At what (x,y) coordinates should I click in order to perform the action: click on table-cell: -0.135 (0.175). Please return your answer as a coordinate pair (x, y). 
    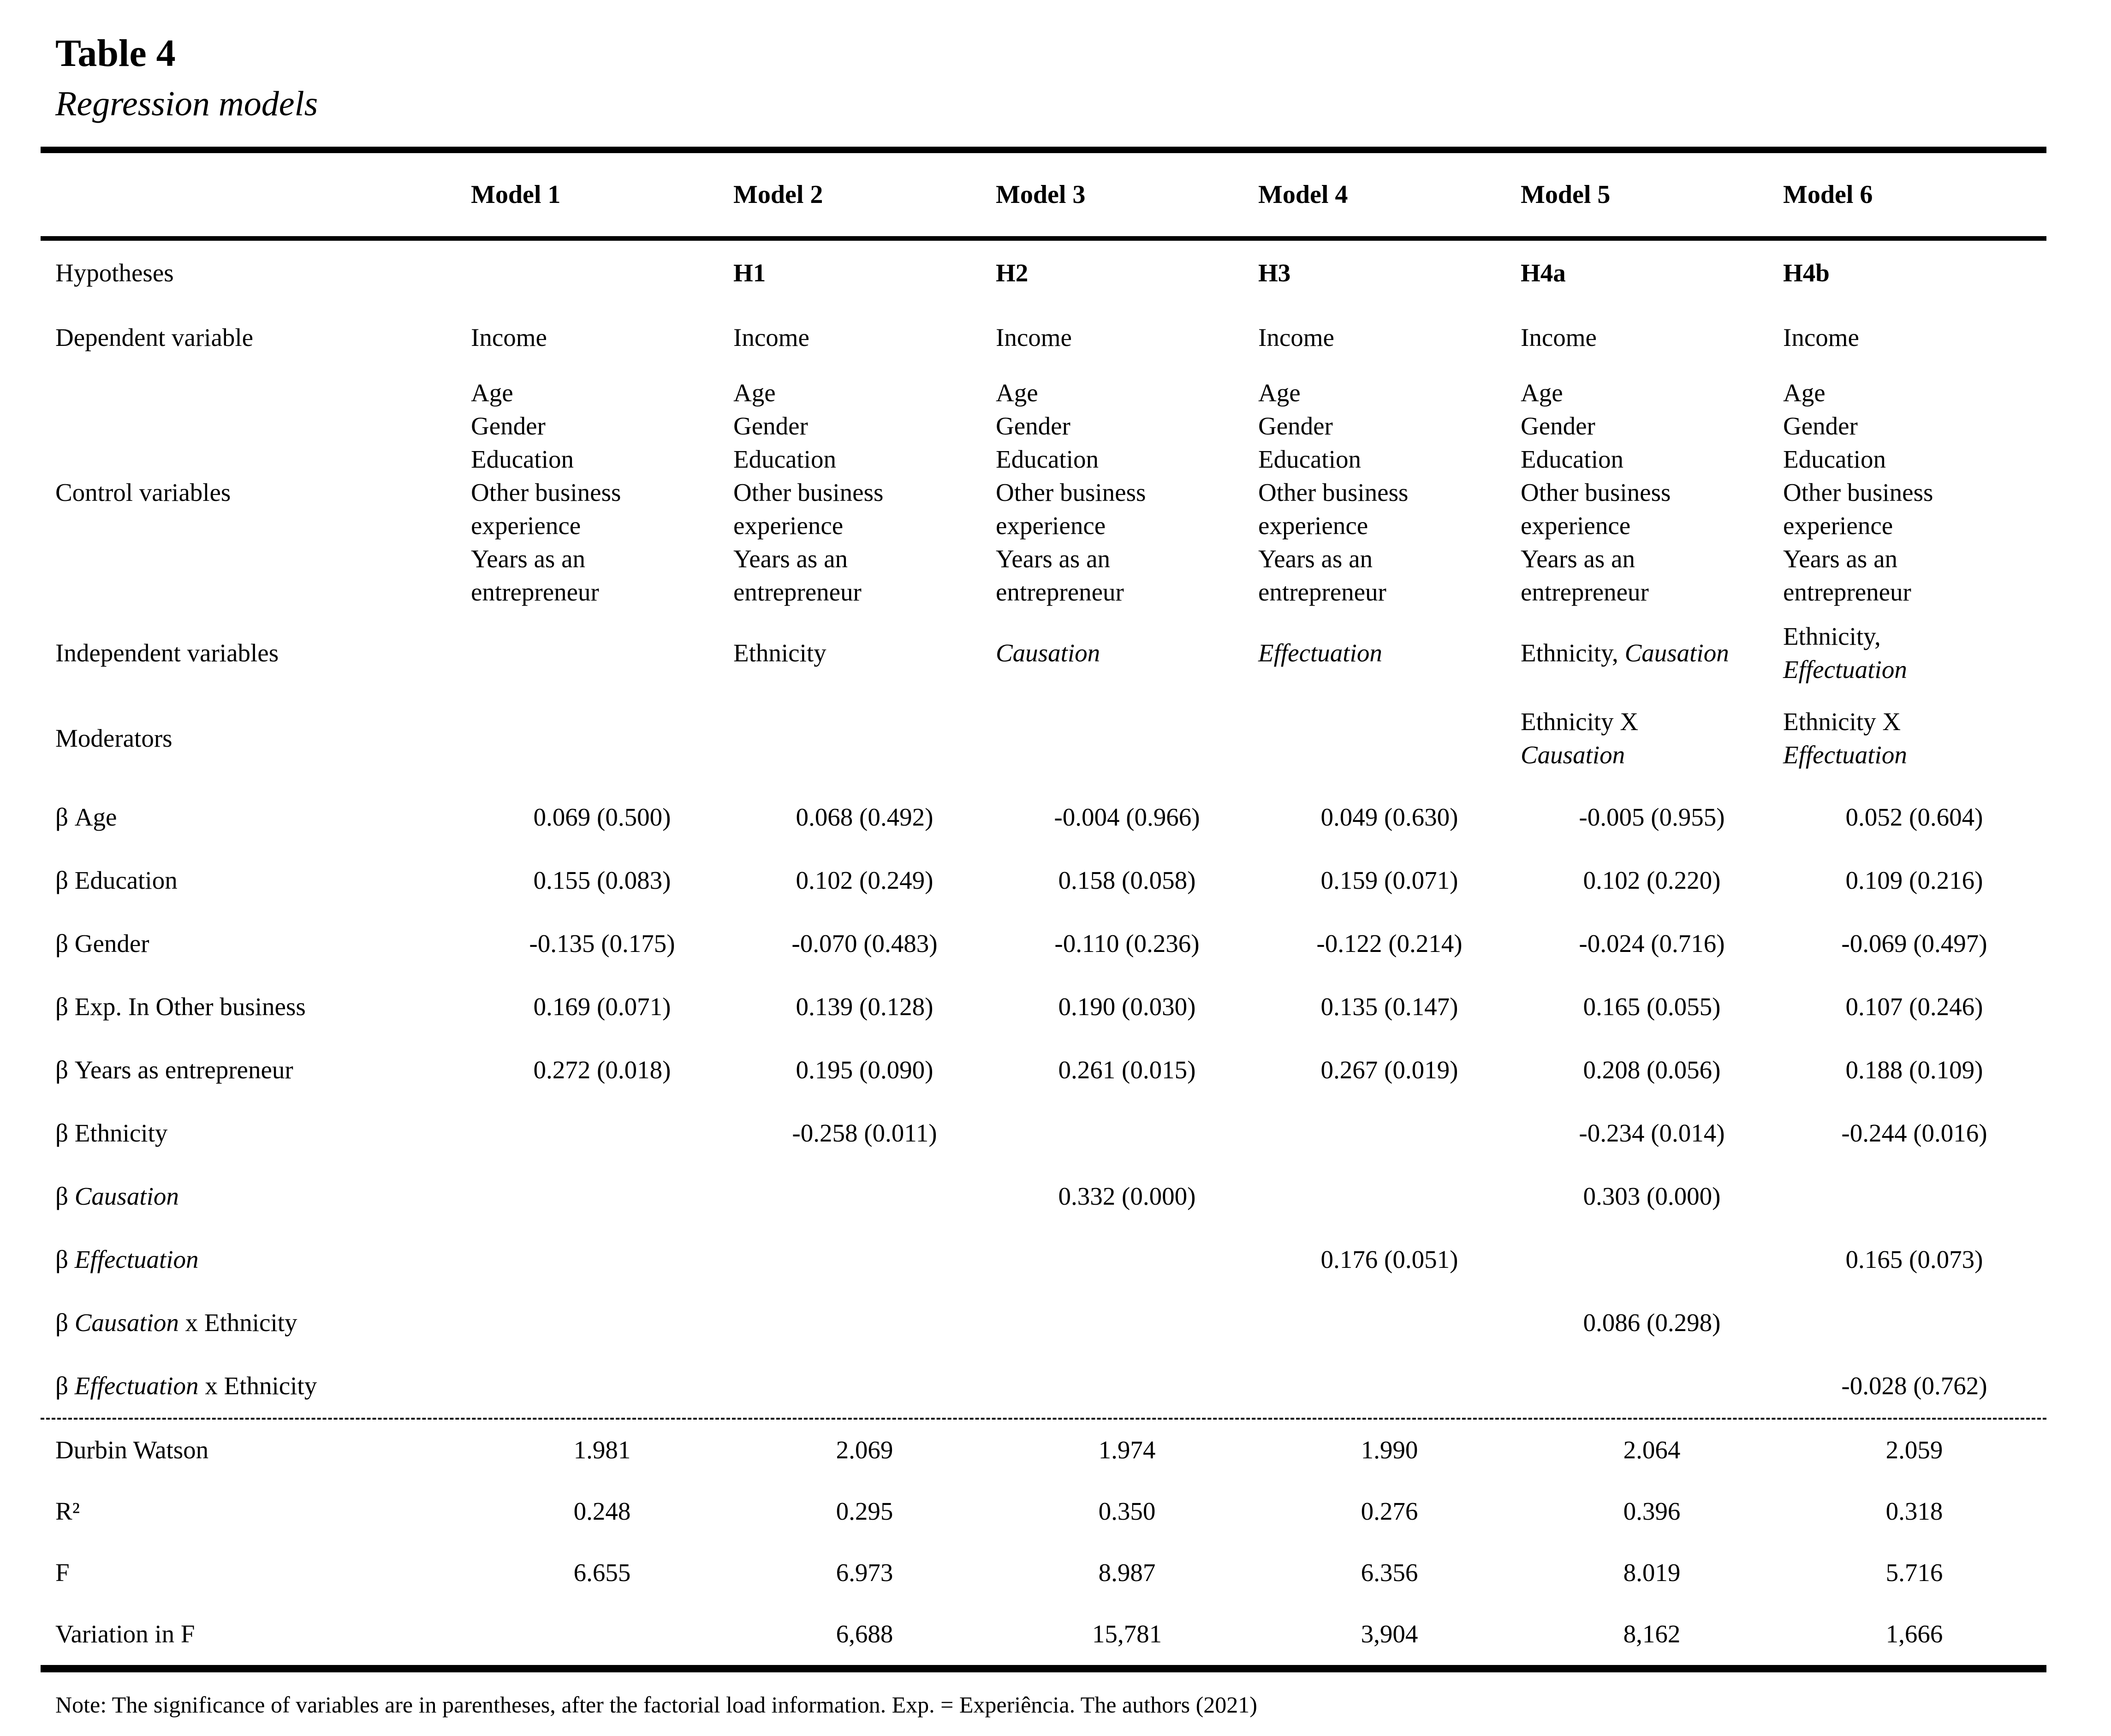
    Looking at the image, I should click on (602, 943).